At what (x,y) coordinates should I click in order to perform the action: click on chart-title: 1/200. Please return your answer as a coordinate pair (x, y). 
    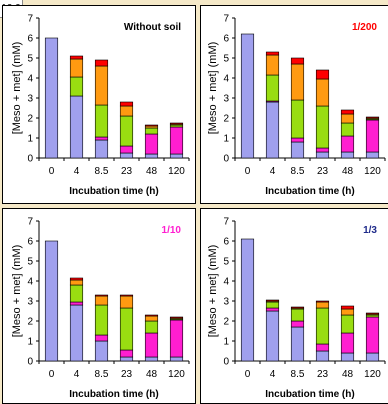
    Looking at the image, I should click on (364, 27).